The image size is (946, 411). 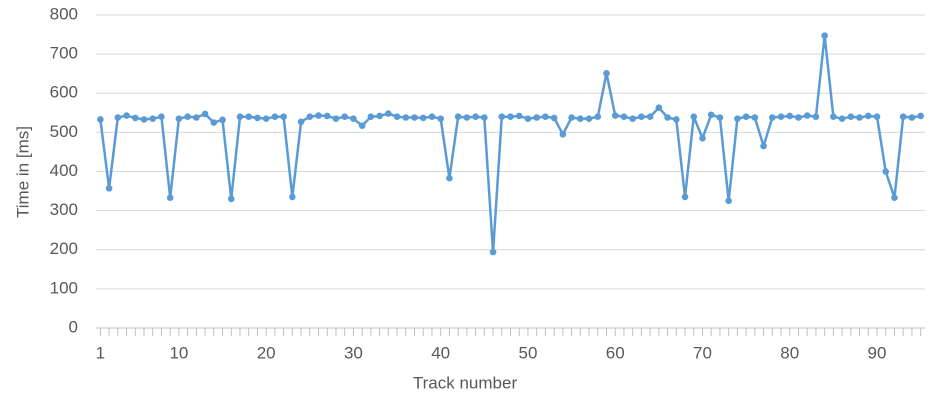 What do you see at coordinates (64, 287) in the screenshot?
I see `y-tick-label: 100` at bounding box center [64, 287].